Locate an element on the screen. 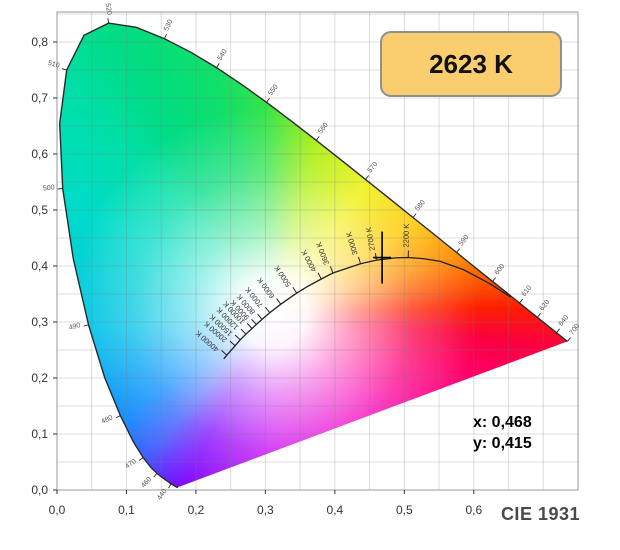  wavelength-label: 640 is located at coordinates (564, 321).